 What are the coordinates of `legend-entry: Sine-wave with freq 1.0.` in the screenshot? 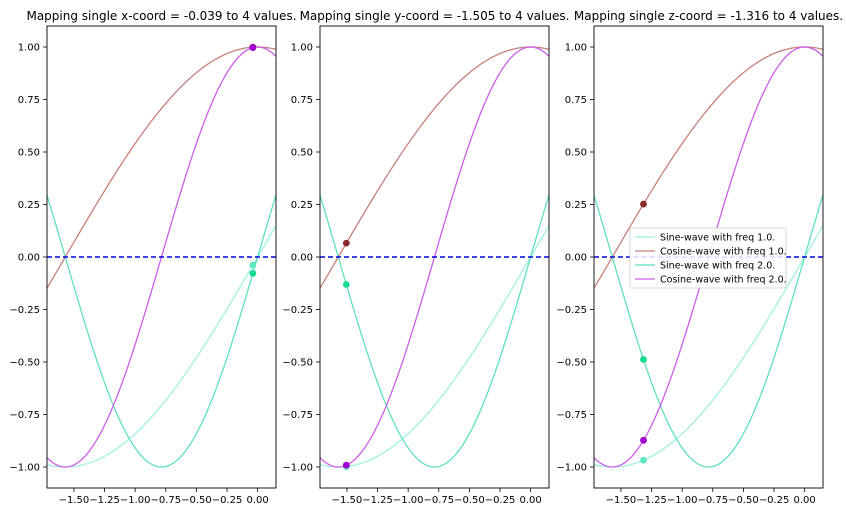 It's located at (717, 238).